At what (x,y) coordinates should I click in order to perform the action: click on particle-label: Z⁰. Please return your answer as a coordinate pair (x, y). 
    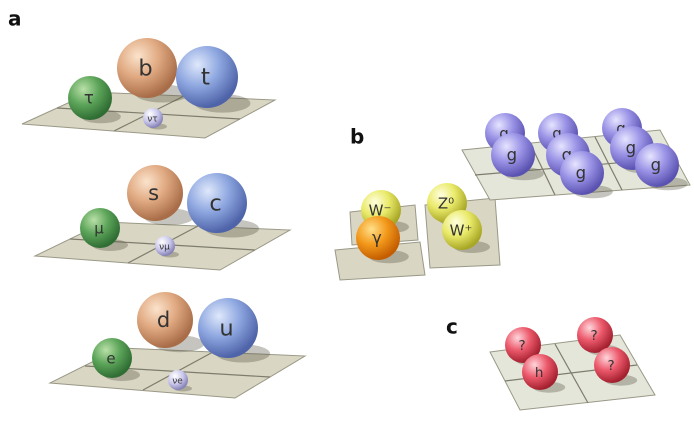
    Looking at the image, I should click on (446, 204).